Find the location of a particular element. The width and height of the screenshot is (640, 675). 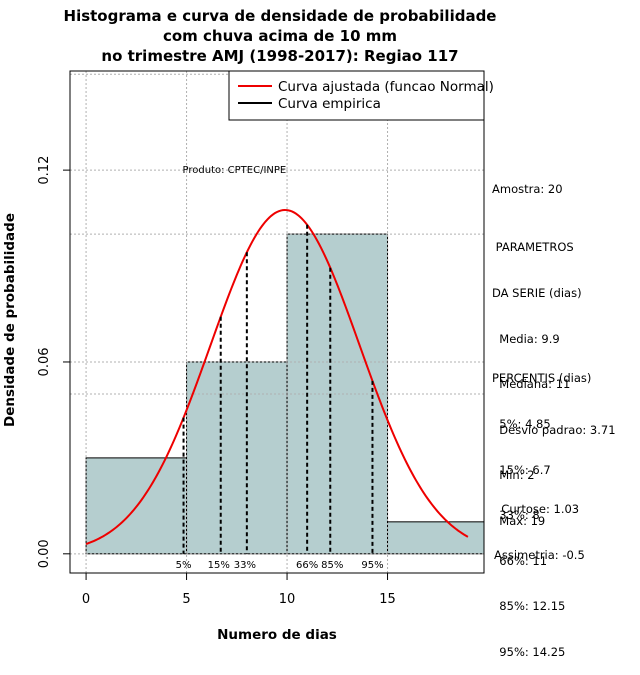

x-tick-label: 0 is located at coordinates (86, 599).